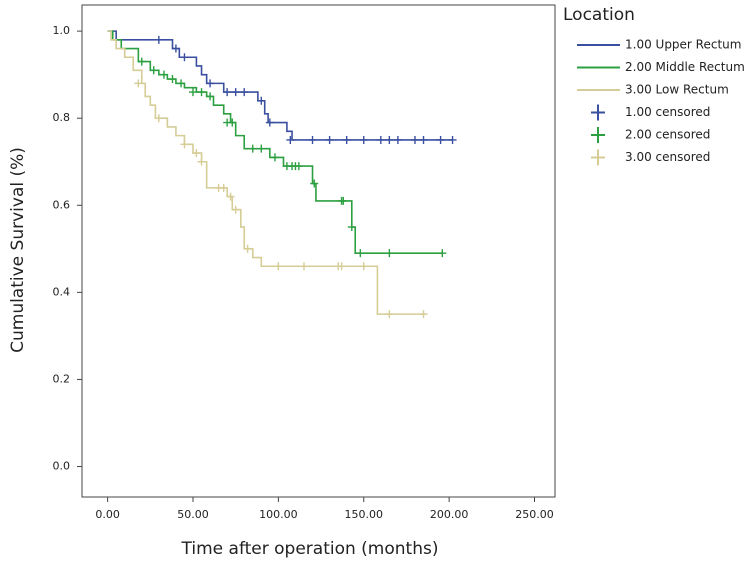 The height and width of the screenshot is (564, 749). Describe the element at coordinates (310, 549) in the screenshot. I see `x-axis-label: Time after operation (months)` at that location.